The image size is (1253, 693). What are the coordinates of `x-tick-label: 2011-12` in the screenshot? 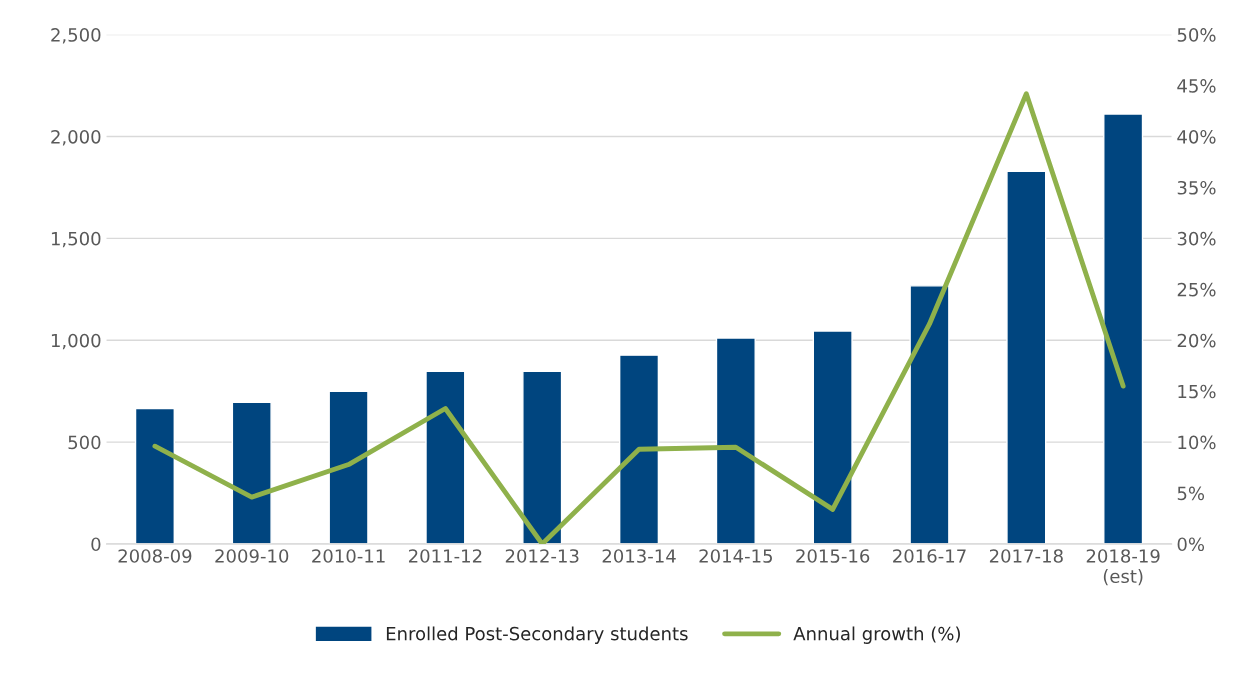 It's located at (445, 556).